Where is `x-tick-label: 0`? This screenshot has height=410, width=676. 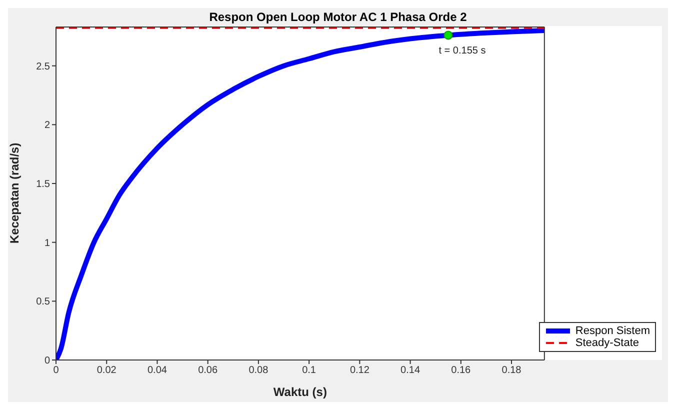
x-tick-label: 0 is located at coordinates (56, 370).